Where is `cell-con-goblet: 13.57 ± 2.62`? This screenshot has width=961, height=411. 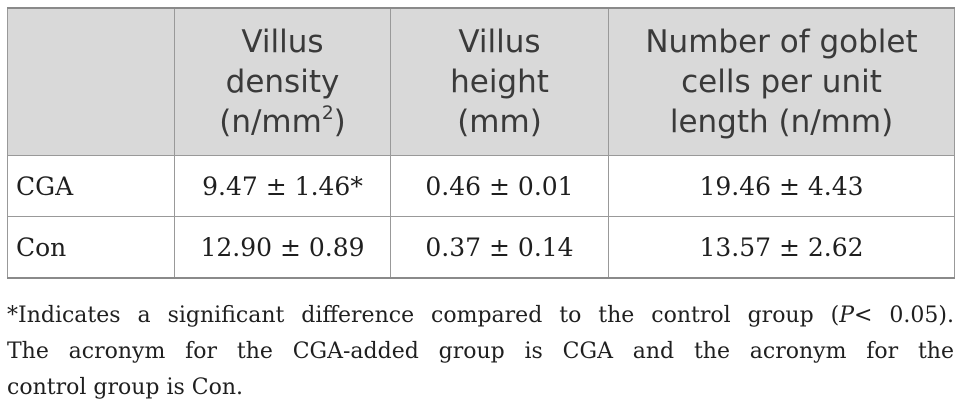 cell-con-goblet: 13.57 ± 2.62 is located at coordinates (781, 247).